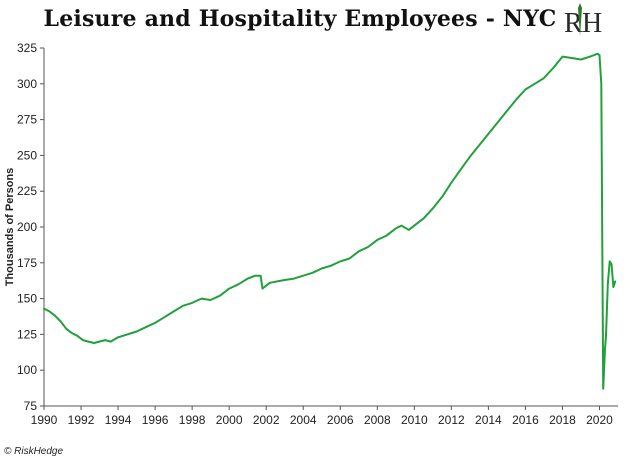 The height and width of the screenshot is (464, 630). I want to click on y-tick-label: 225, so click(27, 191).